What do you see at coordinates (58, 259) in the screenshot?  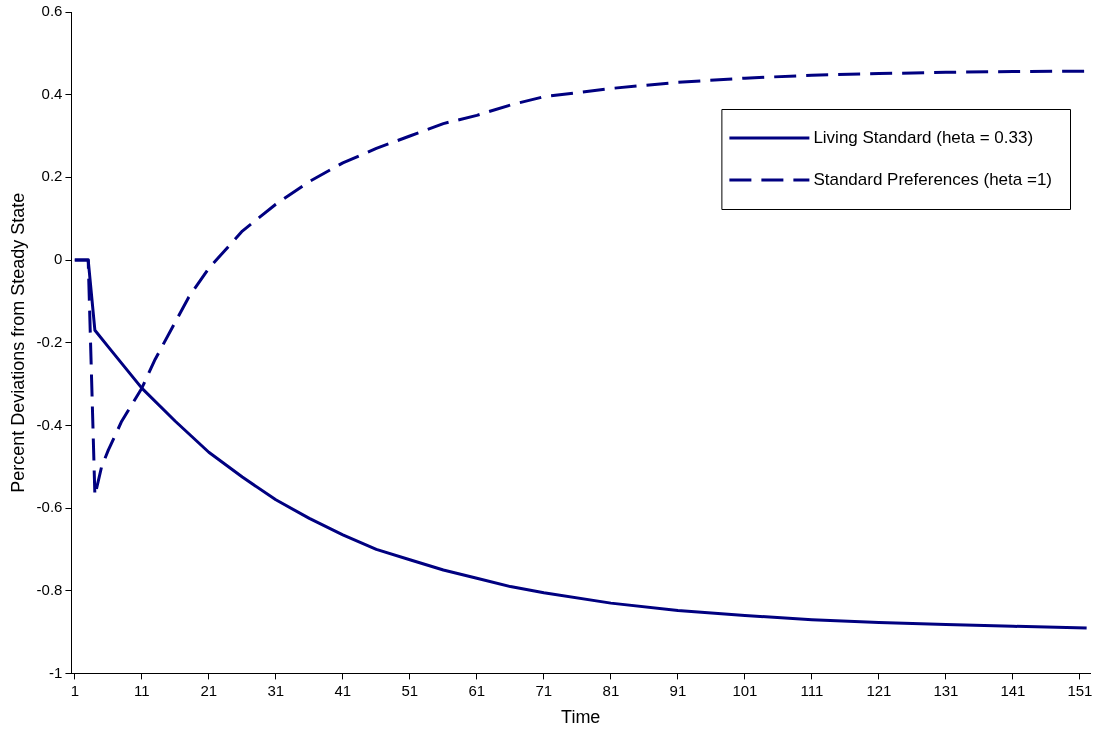 I see `y-tick-label: 0` at bounding box center [58, 259].